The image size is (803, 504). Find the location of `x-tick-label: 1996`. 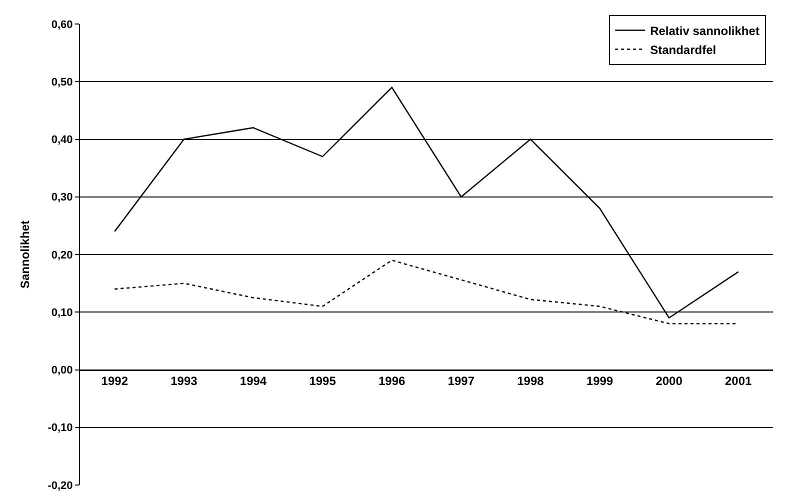

x-tick-label: 1996 is located at coordinates (392, 381).